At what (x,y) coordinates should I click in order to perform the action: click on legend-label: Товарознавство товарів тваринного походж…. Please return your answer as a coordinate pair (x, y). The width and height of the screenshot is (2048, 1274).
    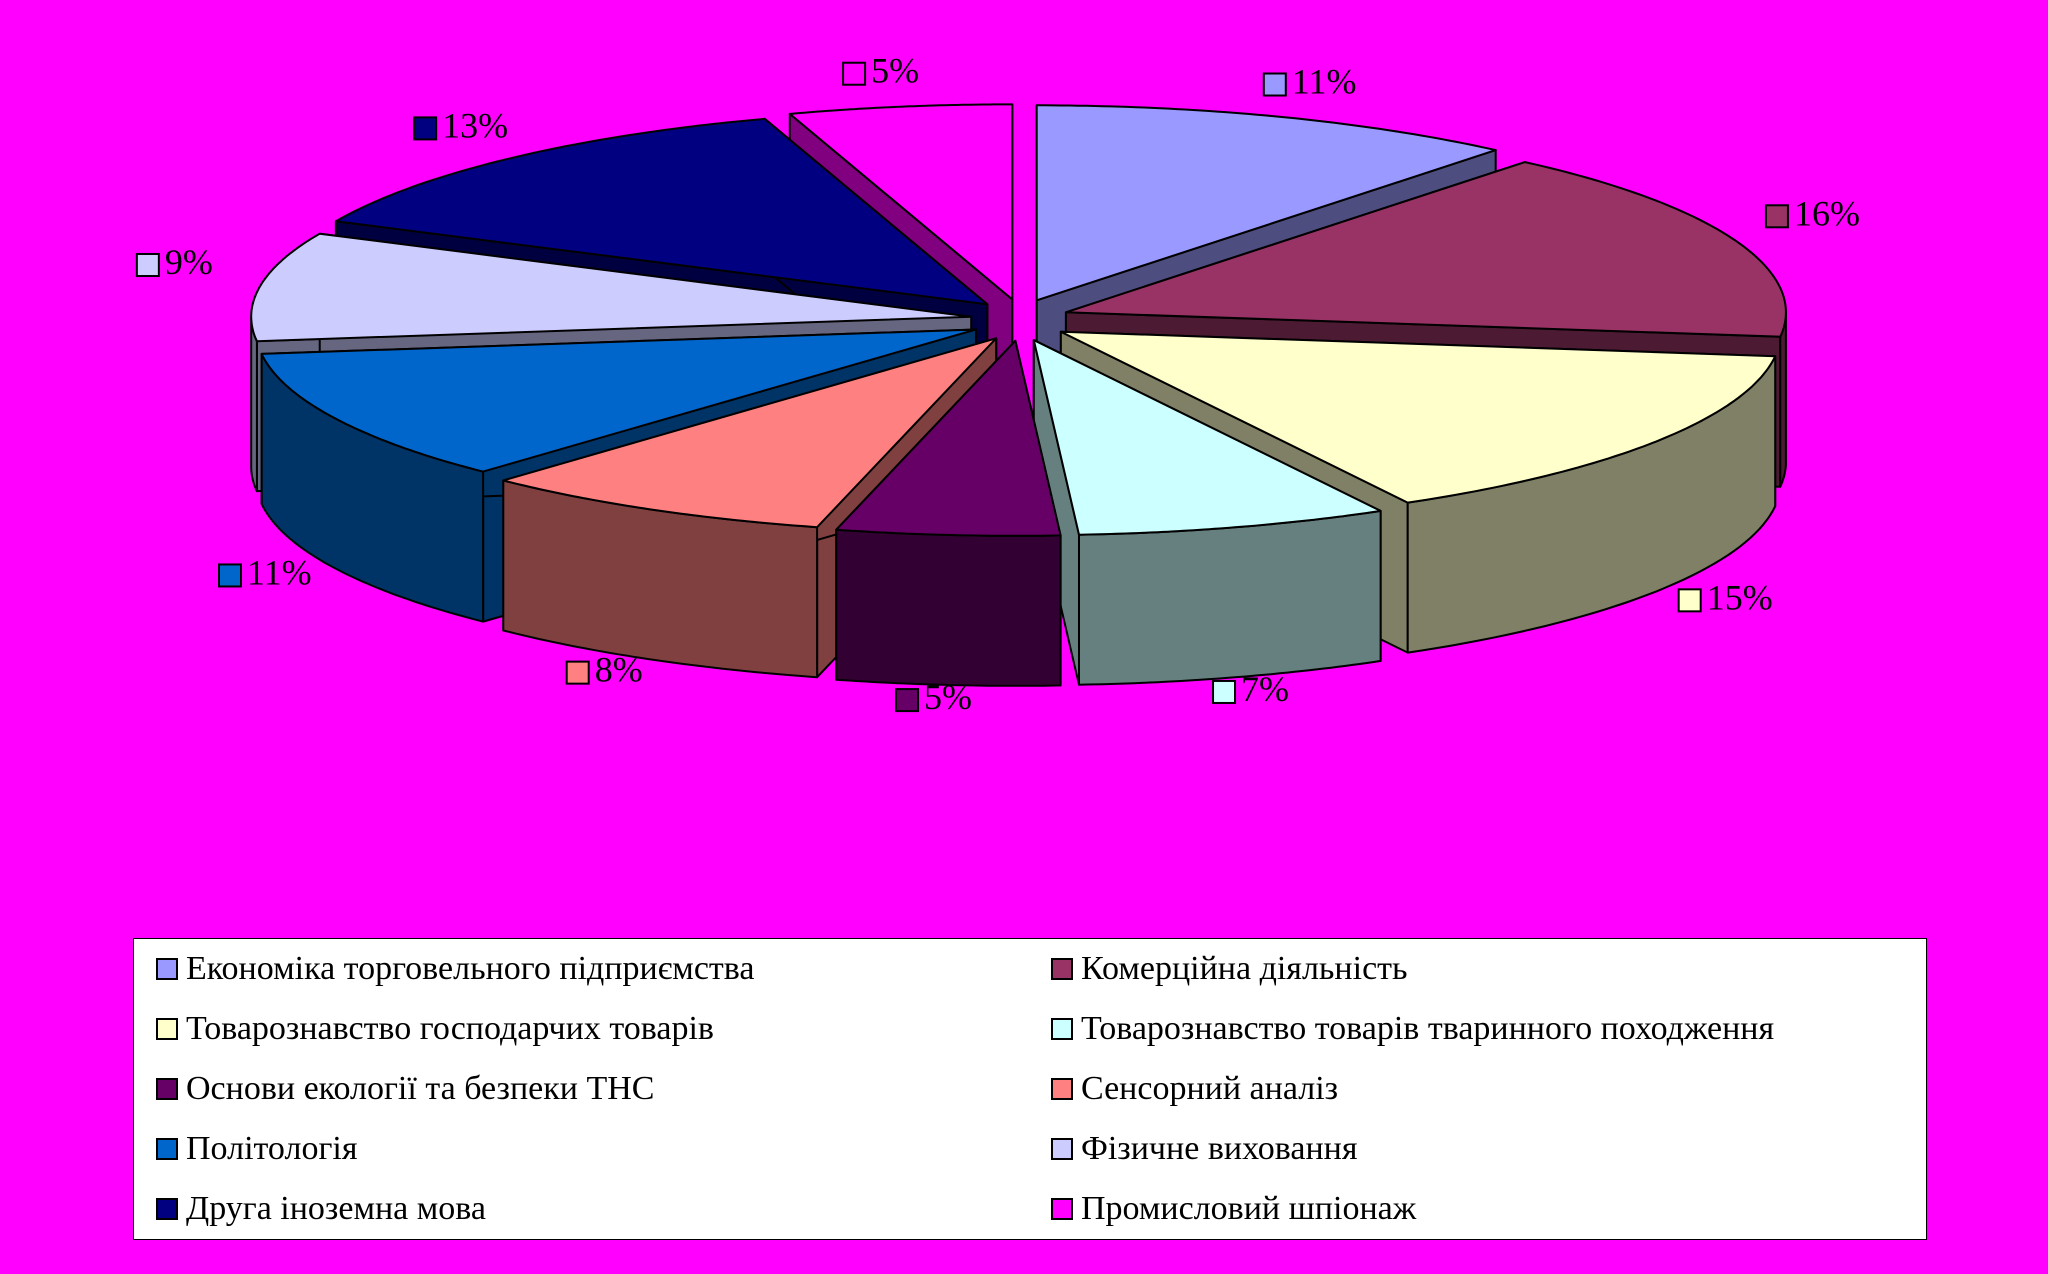
    Looking at the image, I should click on (1428, 1028).